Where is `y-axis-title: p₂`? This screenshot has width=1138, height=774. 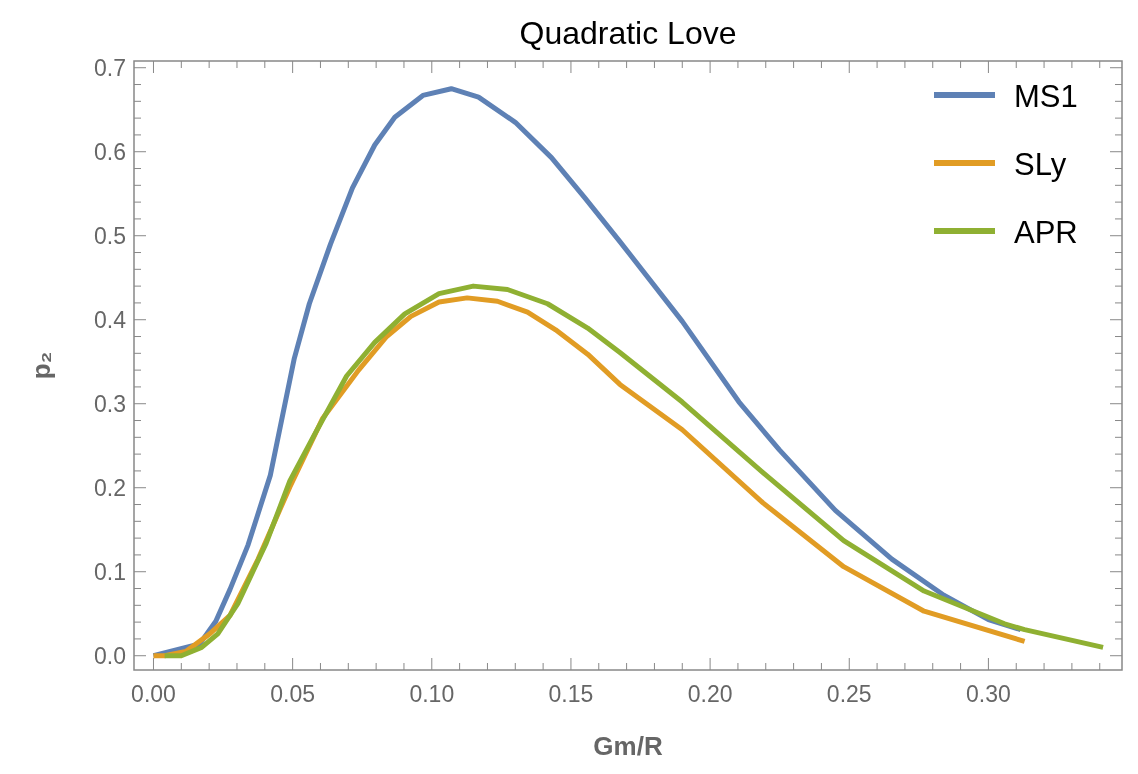
y-axis-title: p₂ is located at coordinates (41, 365).